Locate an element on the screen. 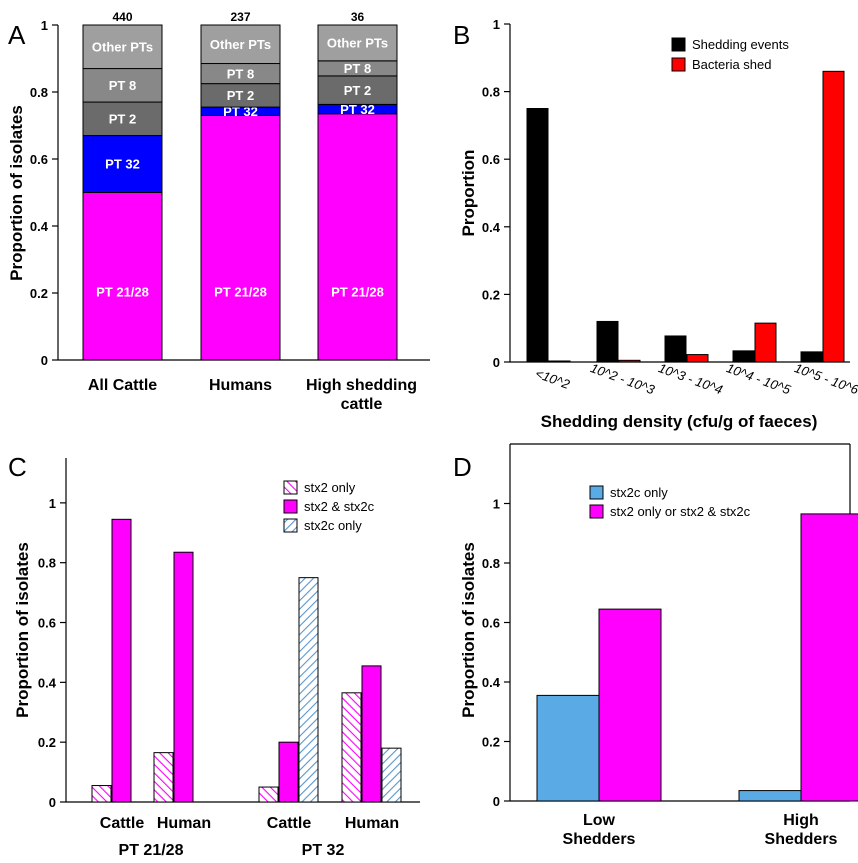  panel-a-category-label: All Cattle is located at coordinates (122, 385).